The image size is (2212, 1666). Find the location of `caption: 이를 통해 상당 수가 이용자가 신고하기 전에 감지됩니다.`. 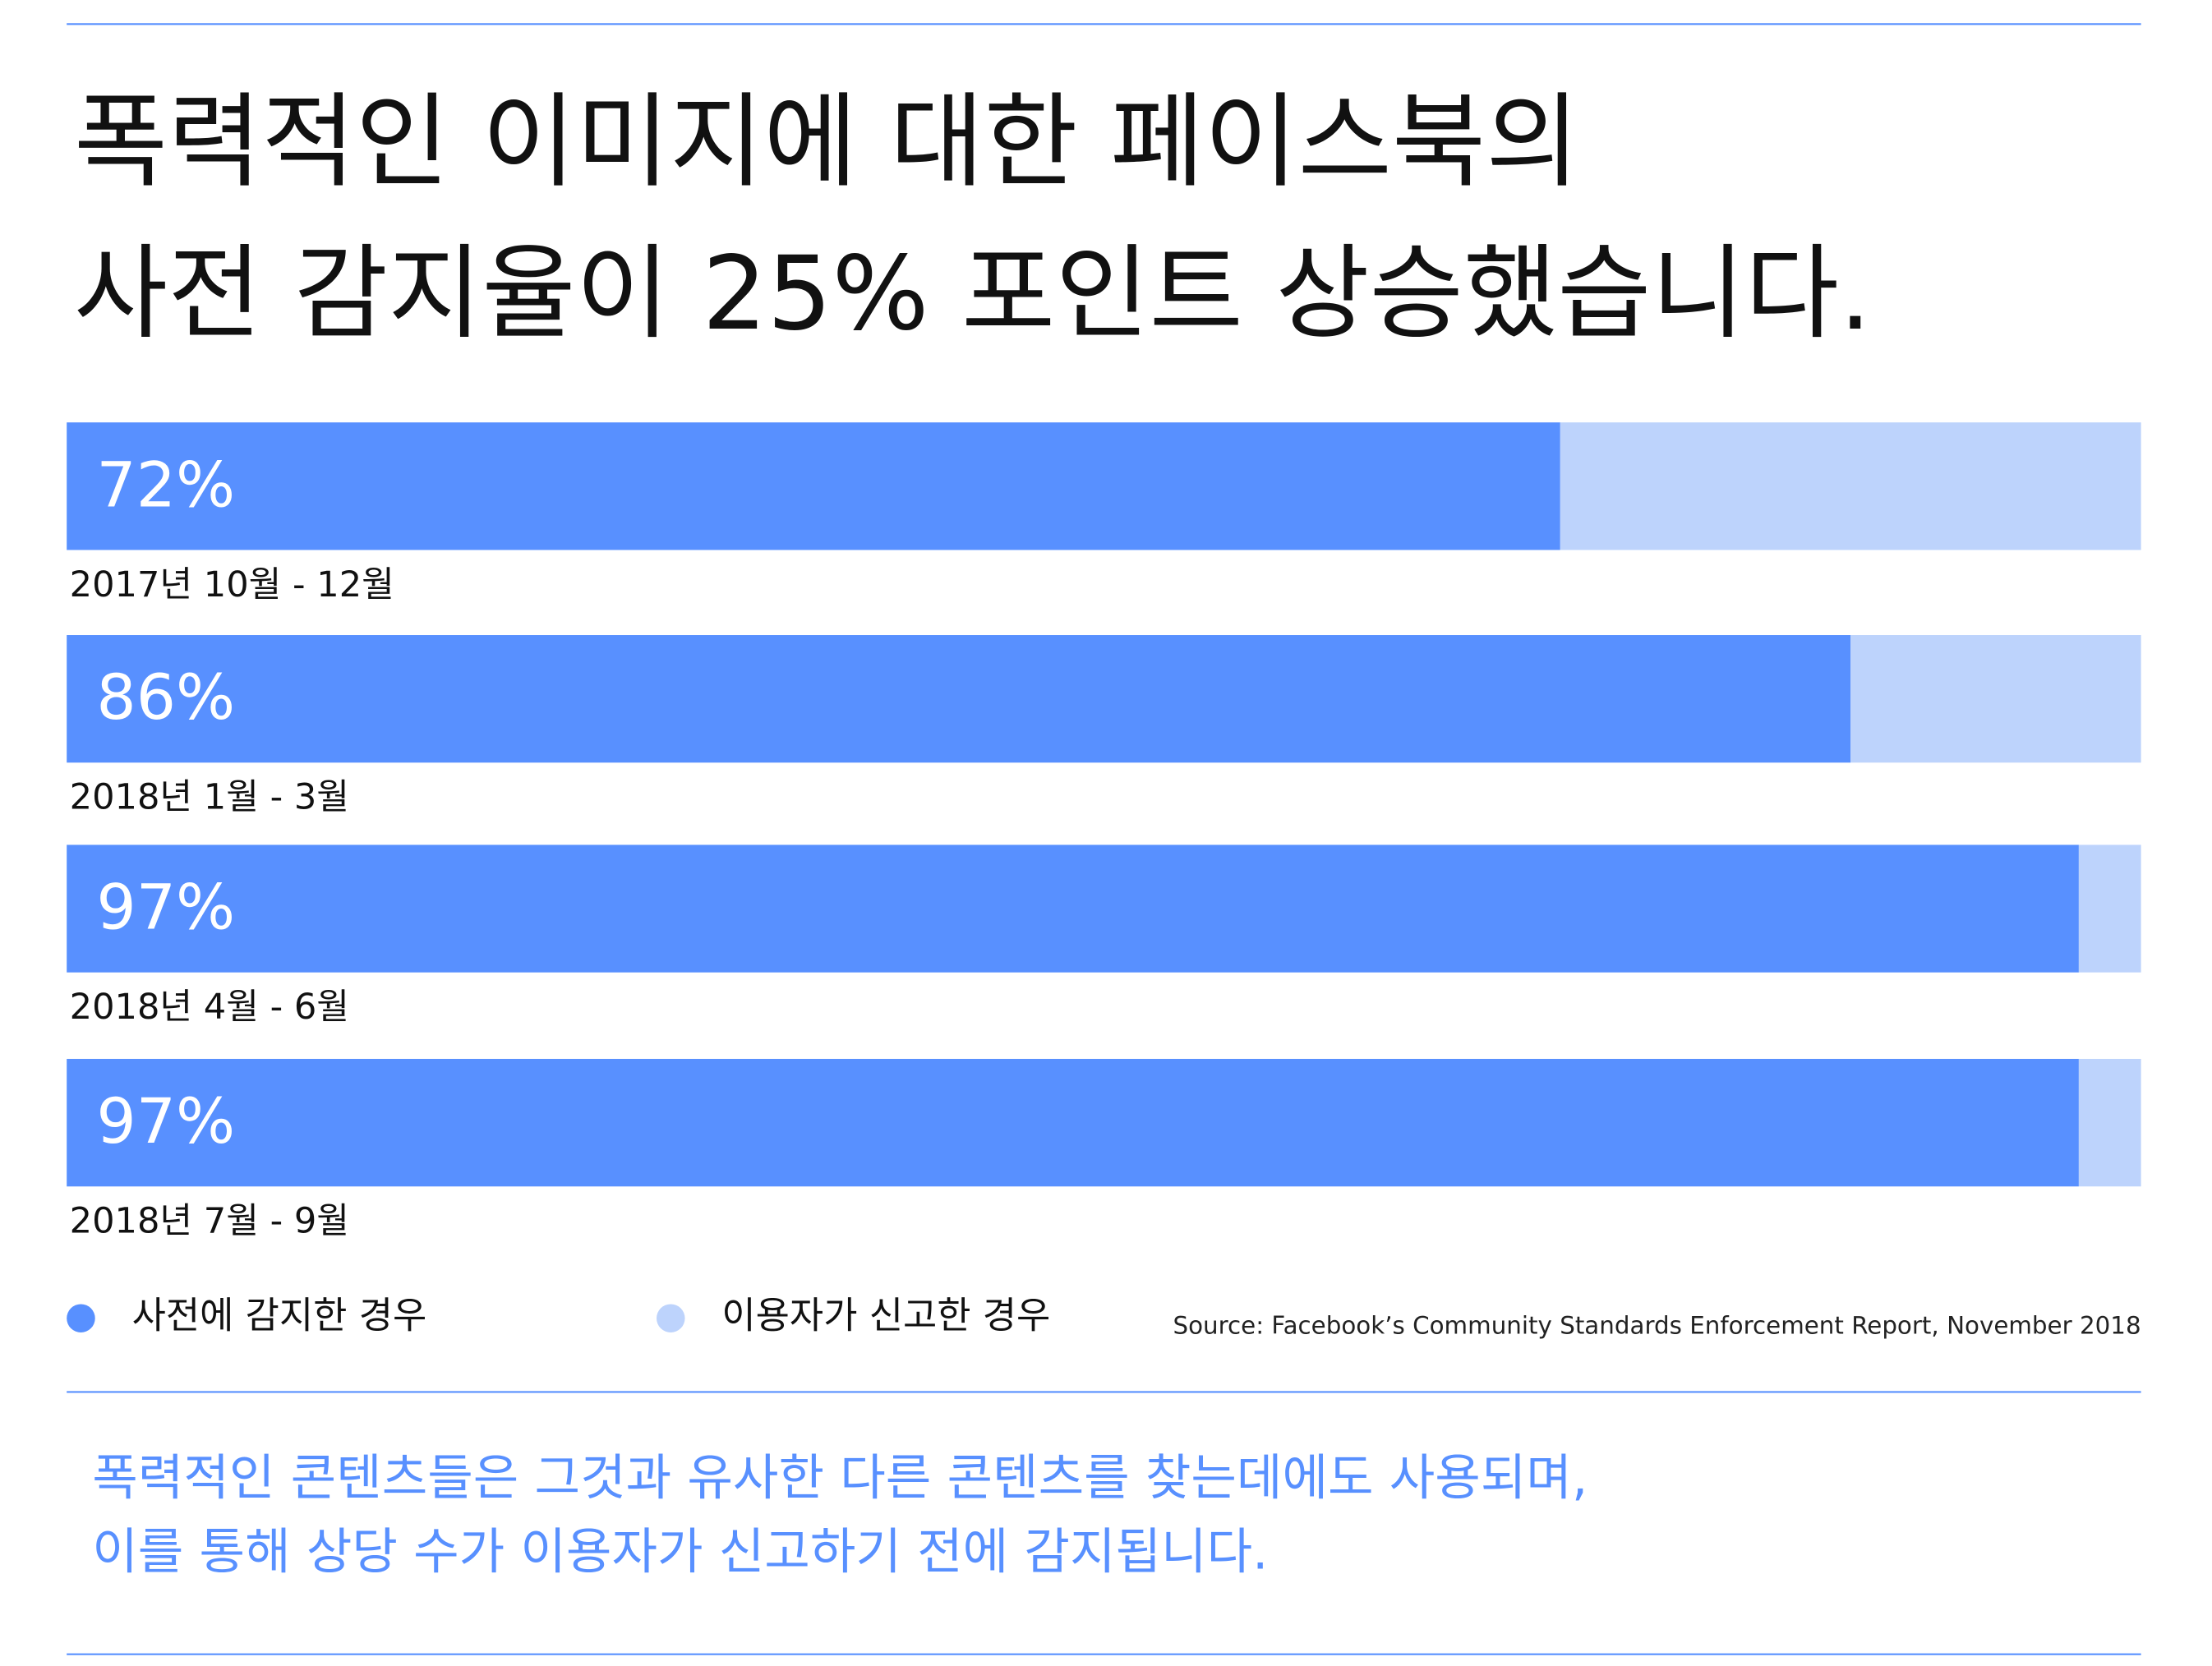

caption: 이를 통해 상당 수가 이용자가 신고하기 전에 감지됩니다. is located at coordinates (680, 1552).